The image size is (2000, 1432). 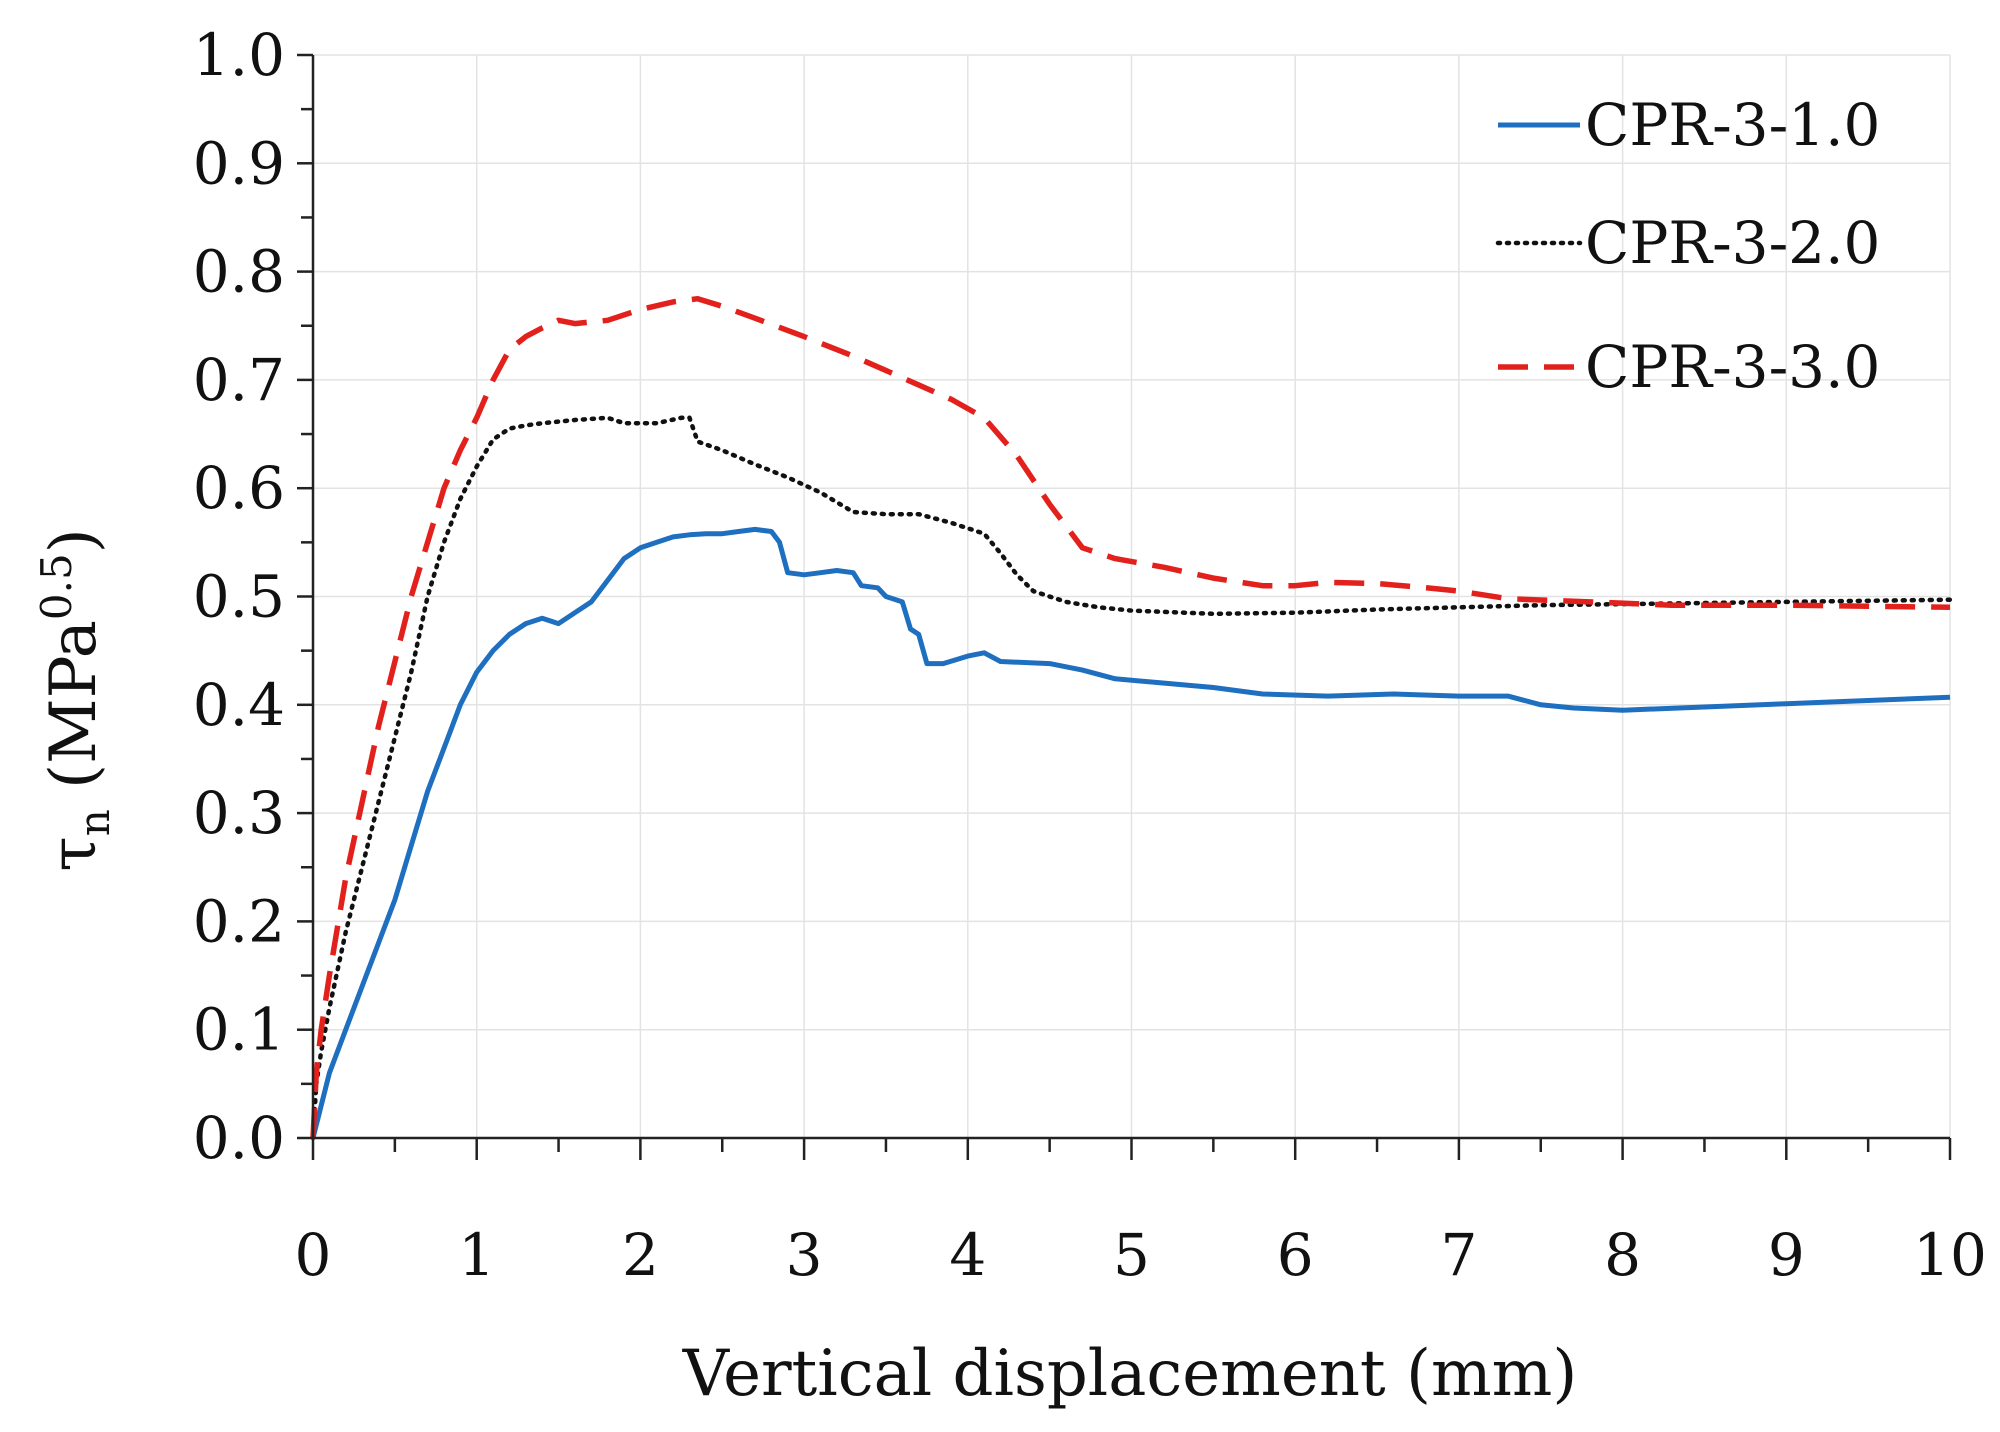 What do you see at coordinates (239, 705) in the screenshot?
I see `y-tick-label: 0.4` at bounding box center [239, 705].